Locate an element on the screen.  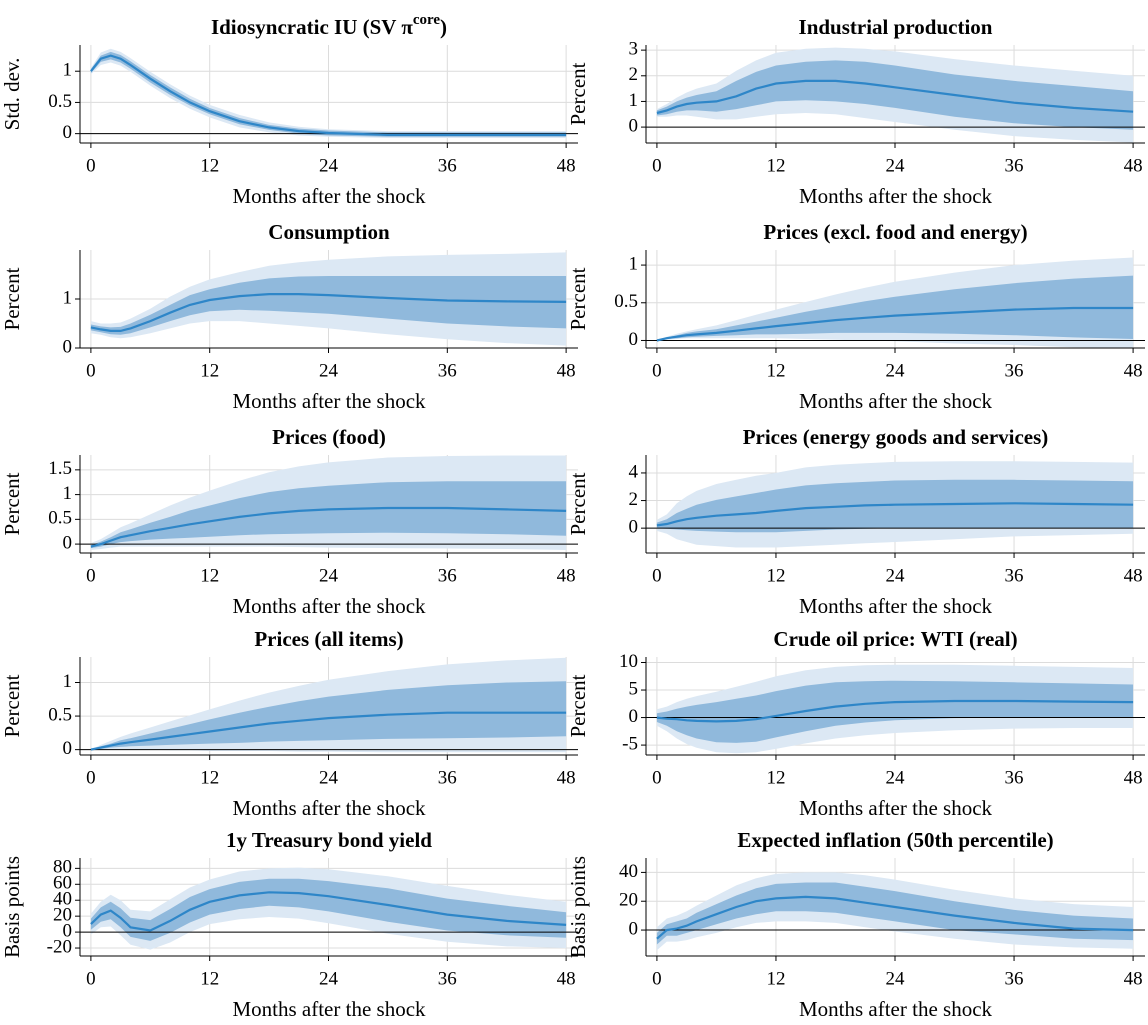
y-tick-label: 3 is located at coordinates (634, 48).